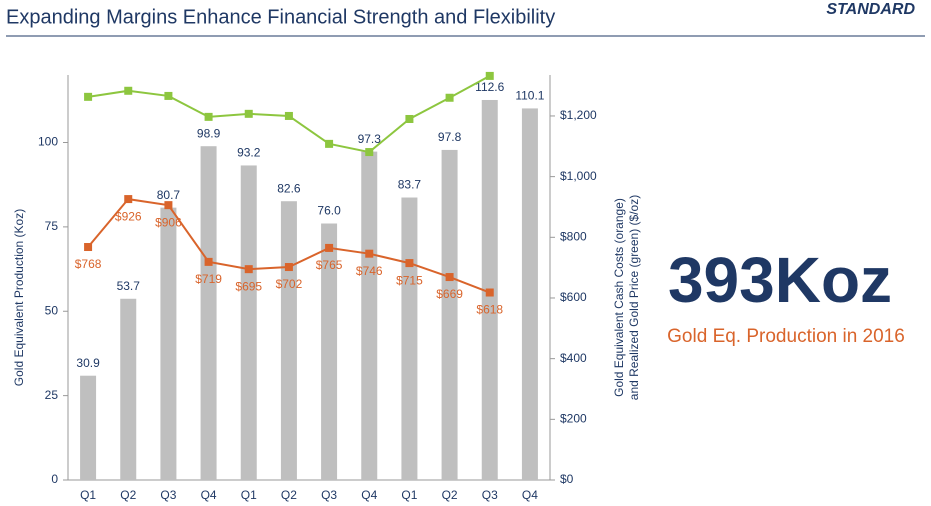 The width and height of the screenshot is (931, 506). I want to click on bar-label: 97.8, so click(450, 137).